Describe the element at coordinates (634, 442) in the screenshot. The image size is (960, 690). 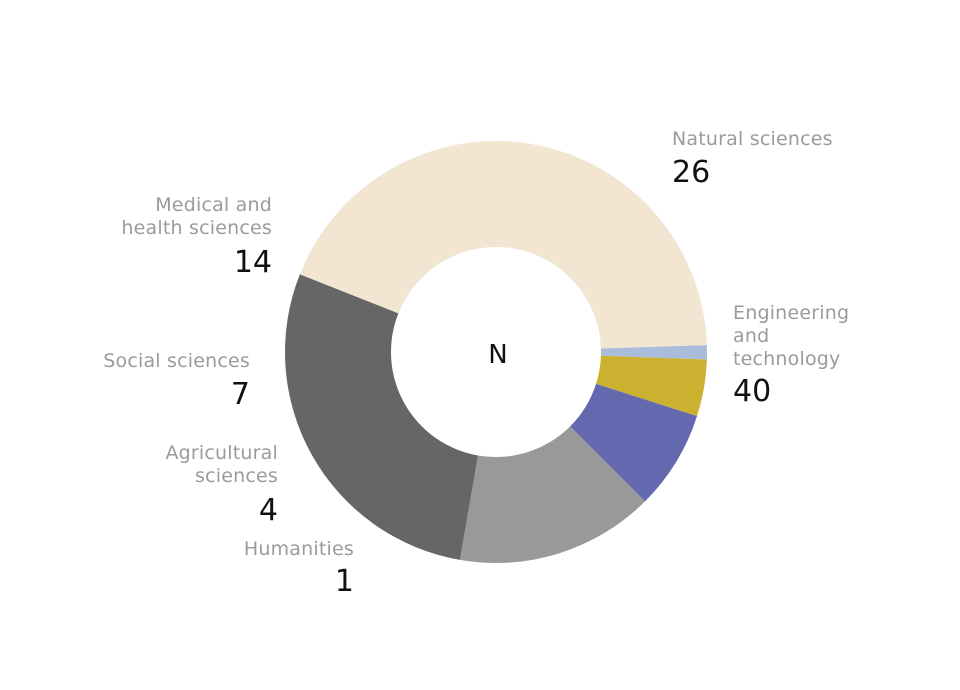
I see `slice-social-sciences` at that location.